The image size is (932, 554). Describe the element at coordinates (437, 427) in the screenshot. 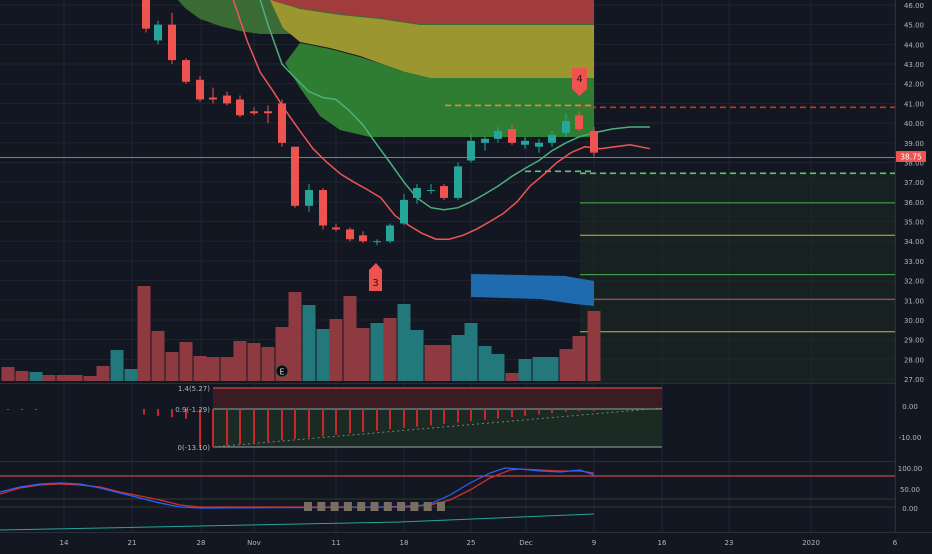

I see `osc-trendline` at that location.